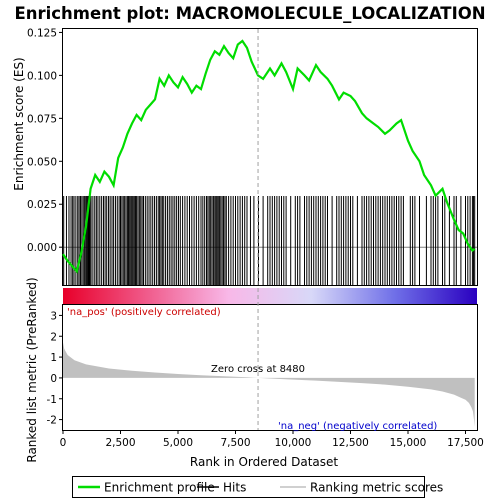 This screenshot has height=500, width=500. I want to click on metric-tick-label: 0, so click(53, 379).